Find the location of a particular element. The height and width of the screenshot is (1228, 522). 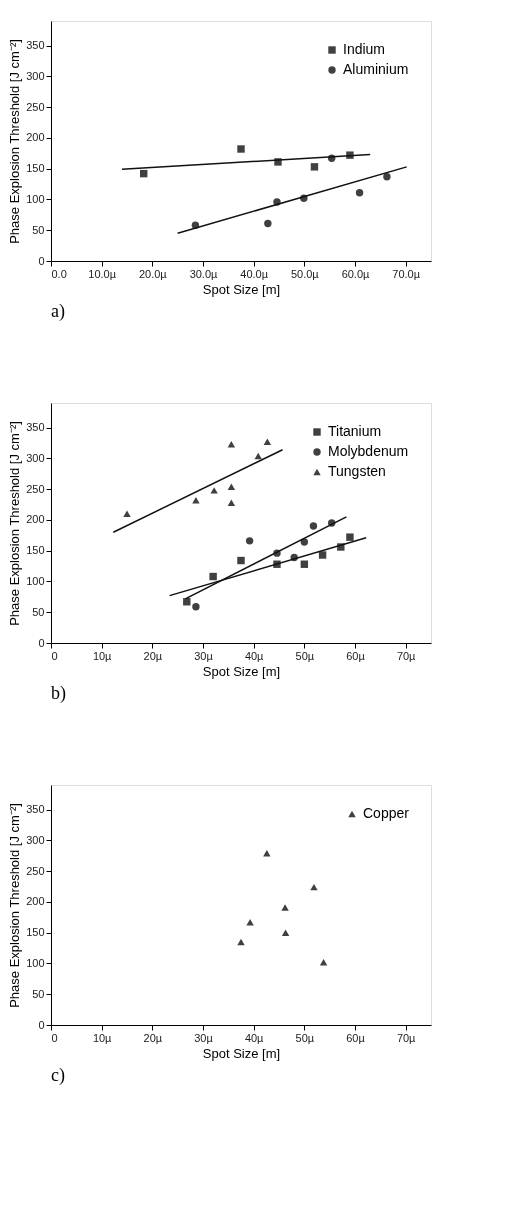

legend-label: Aluminium is located at coordinates (376, 69).